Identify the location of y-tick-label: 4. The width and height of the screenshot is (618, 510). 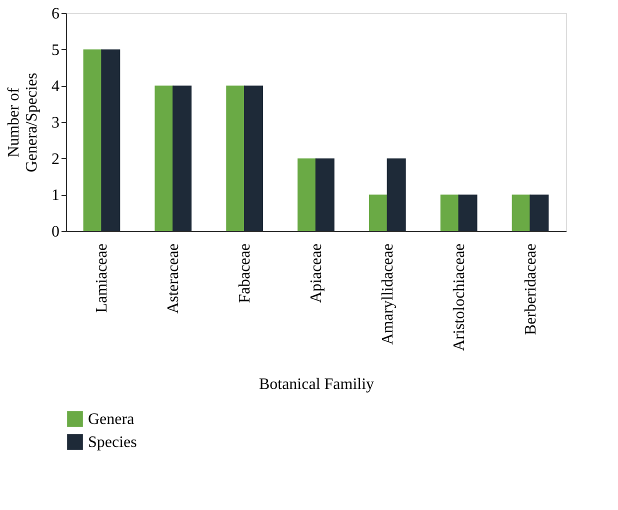
(56, 87).